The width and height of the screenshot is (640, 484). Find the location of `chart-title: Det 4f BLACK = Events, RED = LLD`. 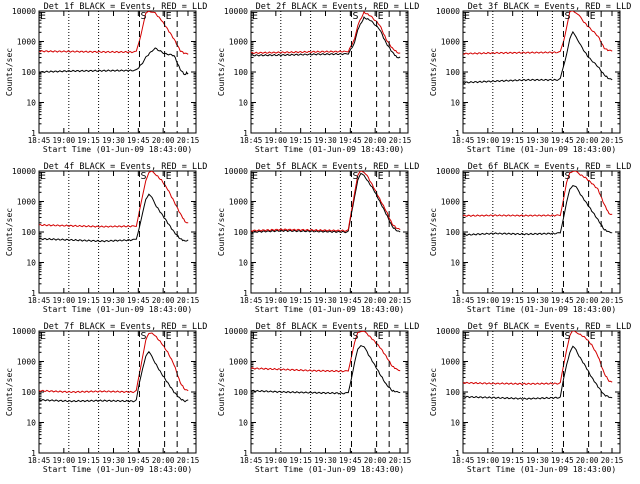

chart-title: Det 4f BLACK = Events, RED = LLD is located at coordinates (126, 167).